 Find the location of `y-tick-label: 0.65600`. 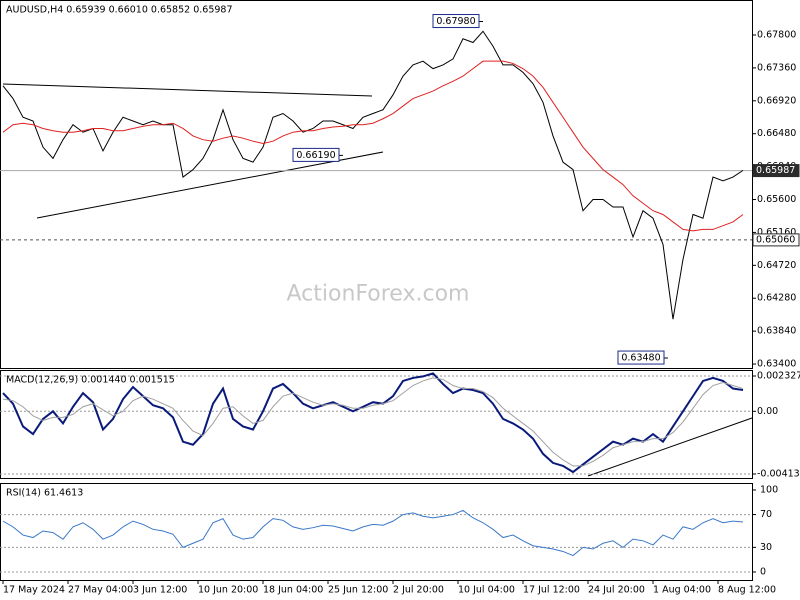

y-tick-label: 0.65600 is located at coordinates (776, 199).